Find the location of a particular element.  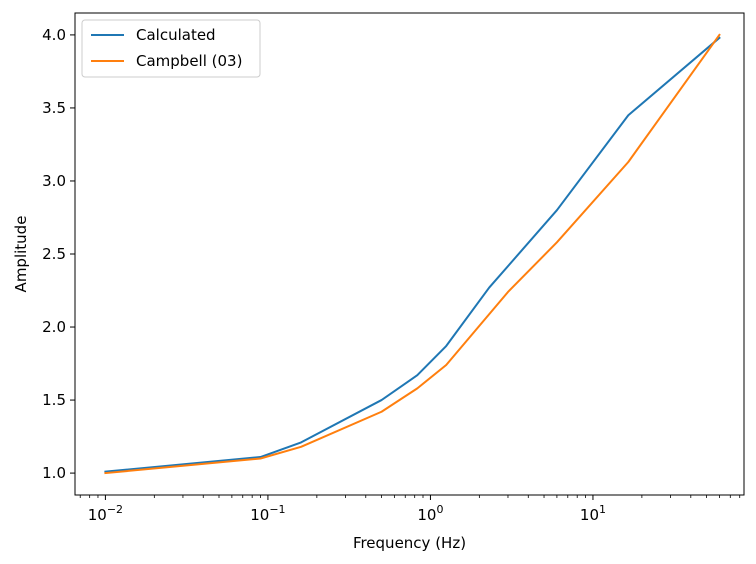

y-tick-label: 3.5 is located at coordinates (54, 108).